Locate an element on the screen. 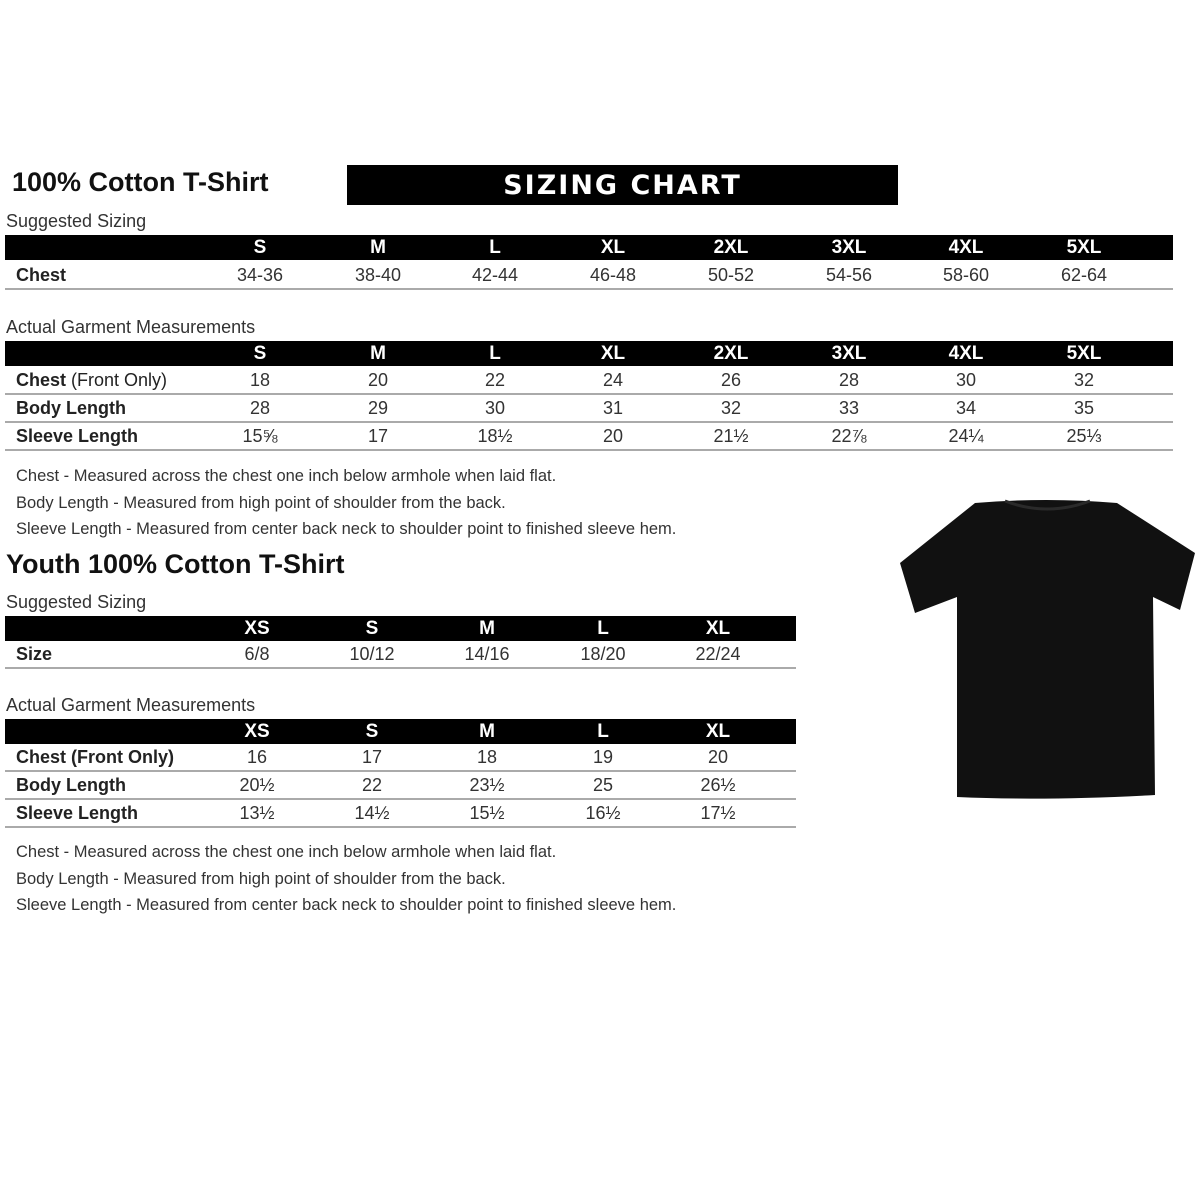 The height and width of the screenshot is (1200, 1200). table-cell: 20½ is located at coordinates (257, 785).